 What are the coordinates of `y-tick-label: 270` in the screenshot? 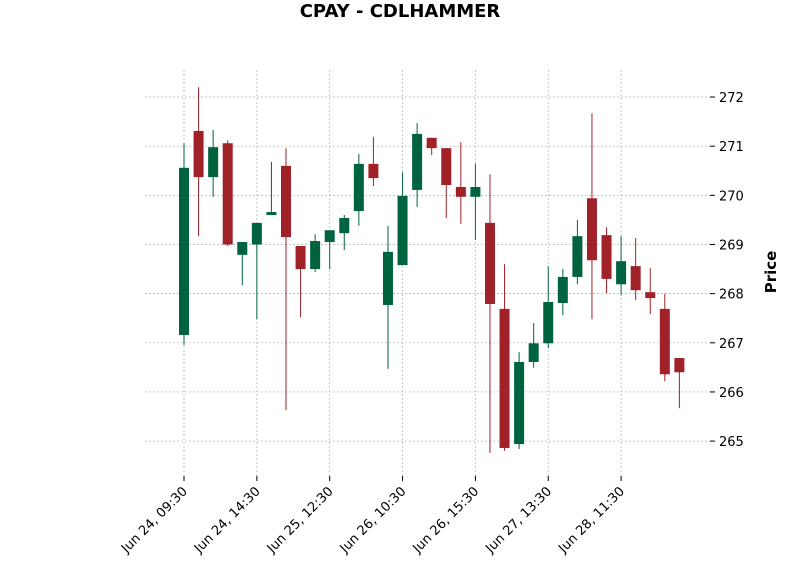 It's located at (731, 196).